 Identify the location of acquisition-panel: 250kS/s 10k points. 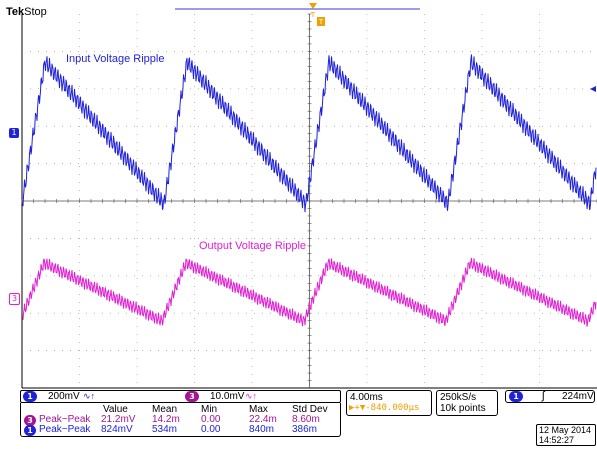
(467, 403).